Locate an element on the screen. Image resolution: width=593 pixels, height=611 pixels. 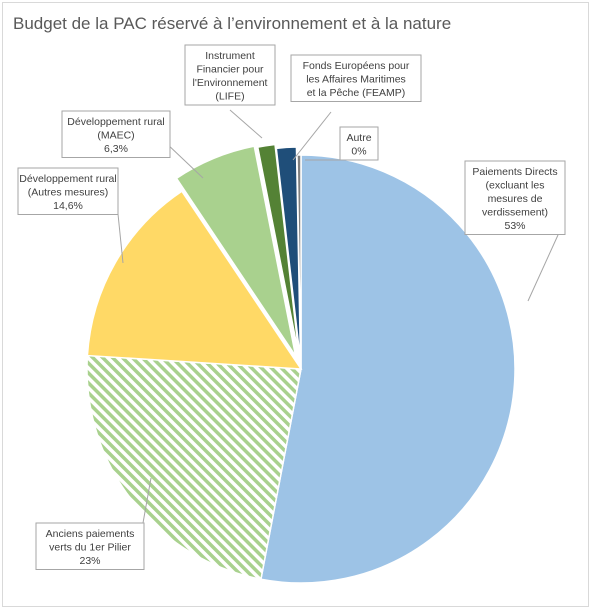
slice-label-text: Autre is located at coordinates (358, 138).